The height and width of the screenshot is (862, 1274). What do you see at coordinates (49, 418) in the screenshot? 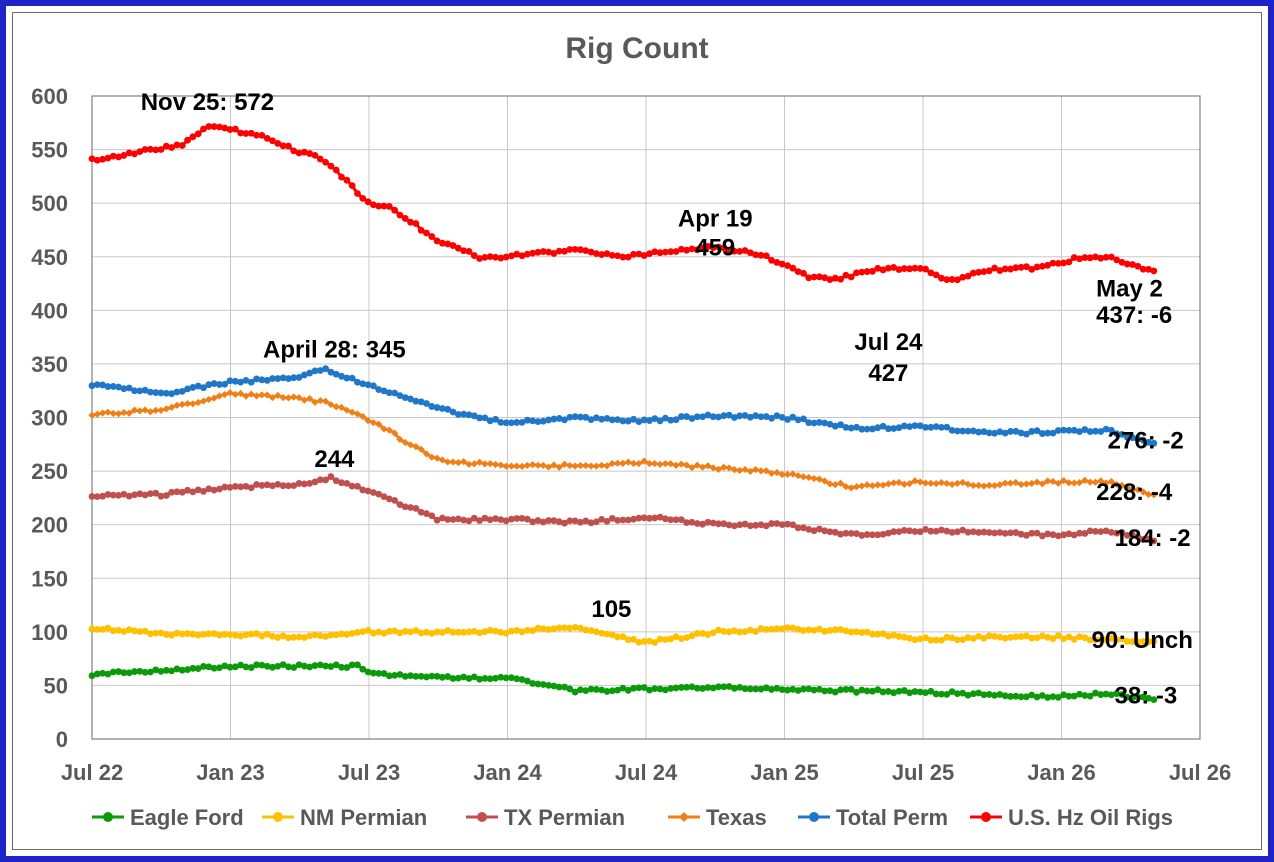
I see `y-axis-tick-labels: 0 50 100 150 200 250 300 350 400 450 500 550 600` at bounding box center [49, 418].